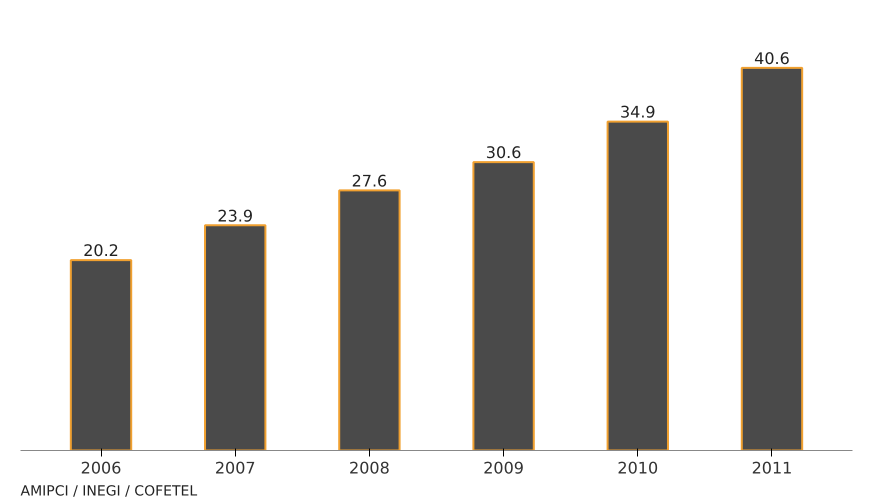 This screenshot has height=504, width=872. What do you see at coordinates (370, 180) in the screenshot?
I see `data-label: 27.6` at bounding box center [370, 180].